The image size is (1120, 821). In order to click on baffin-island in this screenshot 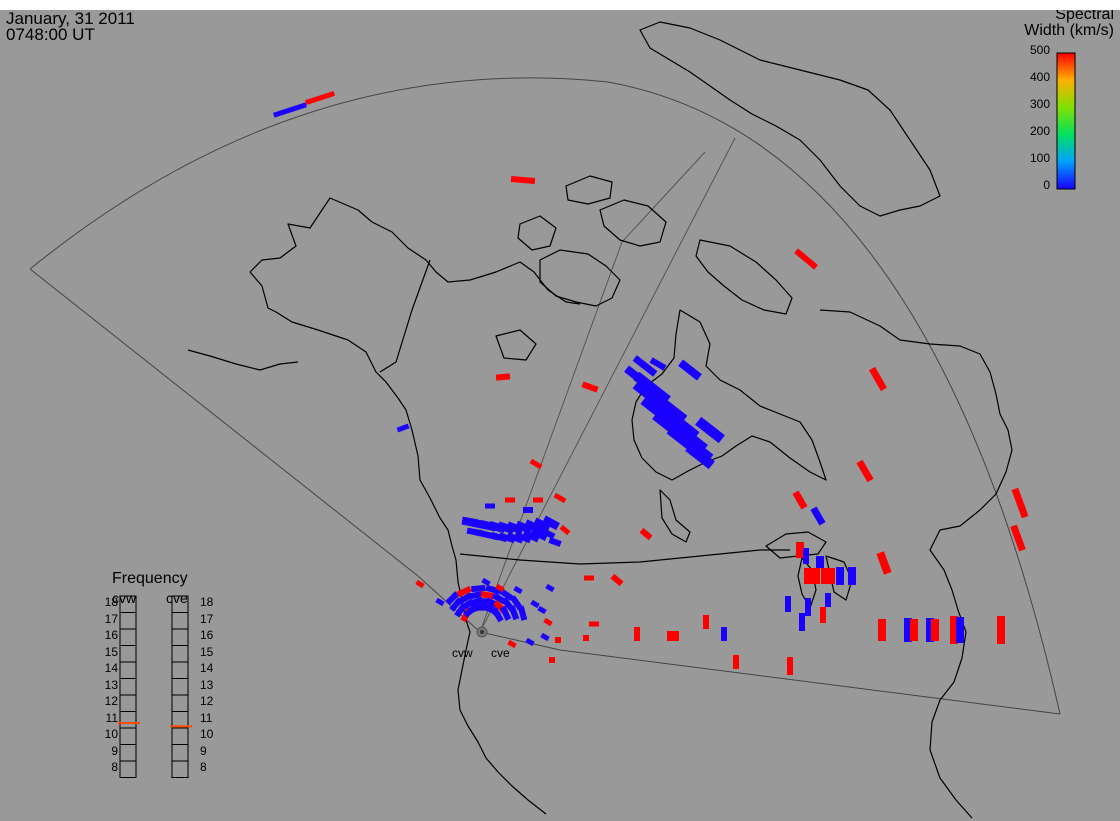, I will do `click(744, 277)`.